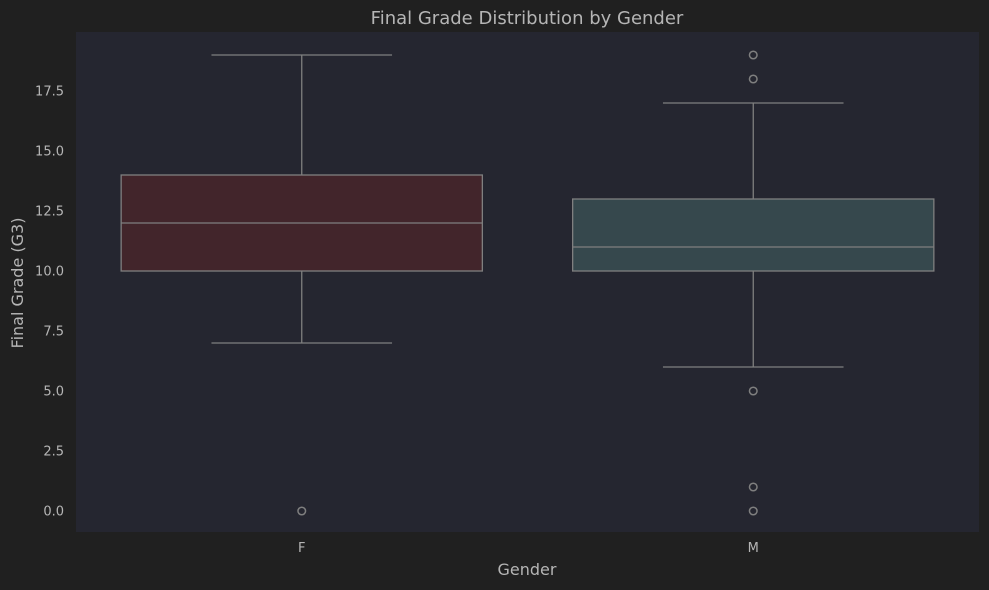 The width and height of the screenshot is (989, 590). What do you see at coordinates (753, 548) in the screenshot?
I see `x-tick-label-m: M` at bounding box center [753, 548].